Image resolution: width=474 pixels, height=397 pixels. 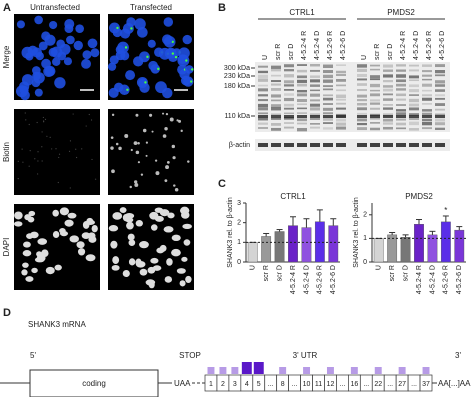 What do you see at coordinates (239, 145) in the screenshot?
I see `loading-label: β-actin` at bounding box center [239, 145].